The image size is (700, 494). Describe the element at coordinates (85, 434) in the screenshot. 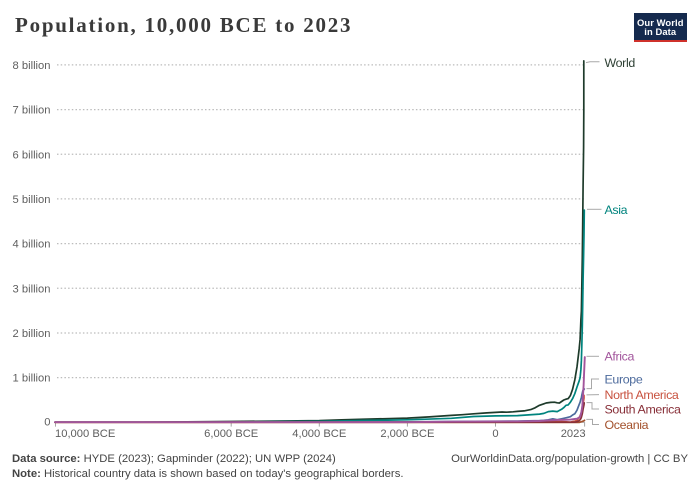

I see `svg-text: 10,000 BCE` at that location.